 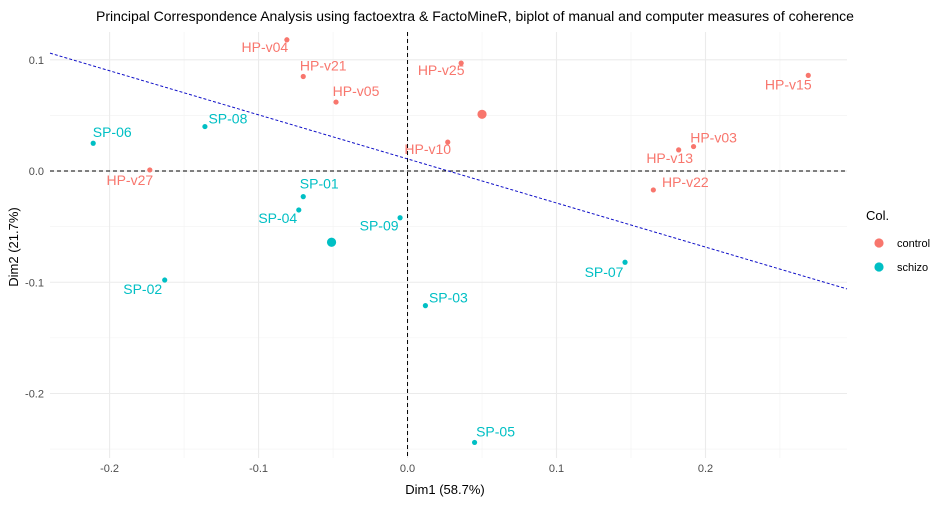 What do you see at coordinates (13, 246) in the screenshot?
I see `y-axis-label: Dim2 (21.7%)` at bounding box center [13, 246].